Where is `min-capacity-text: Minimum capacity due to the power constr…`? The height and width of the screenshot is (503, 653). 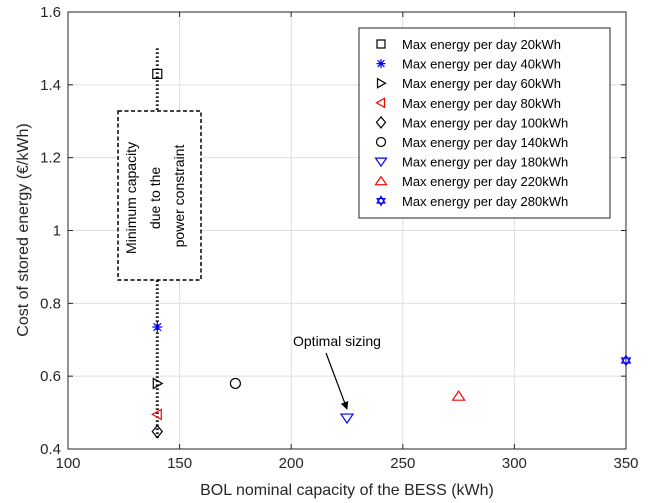 min-capacity-text: Minimum capacity due to the power constr… is located at coordinates (155, 196).